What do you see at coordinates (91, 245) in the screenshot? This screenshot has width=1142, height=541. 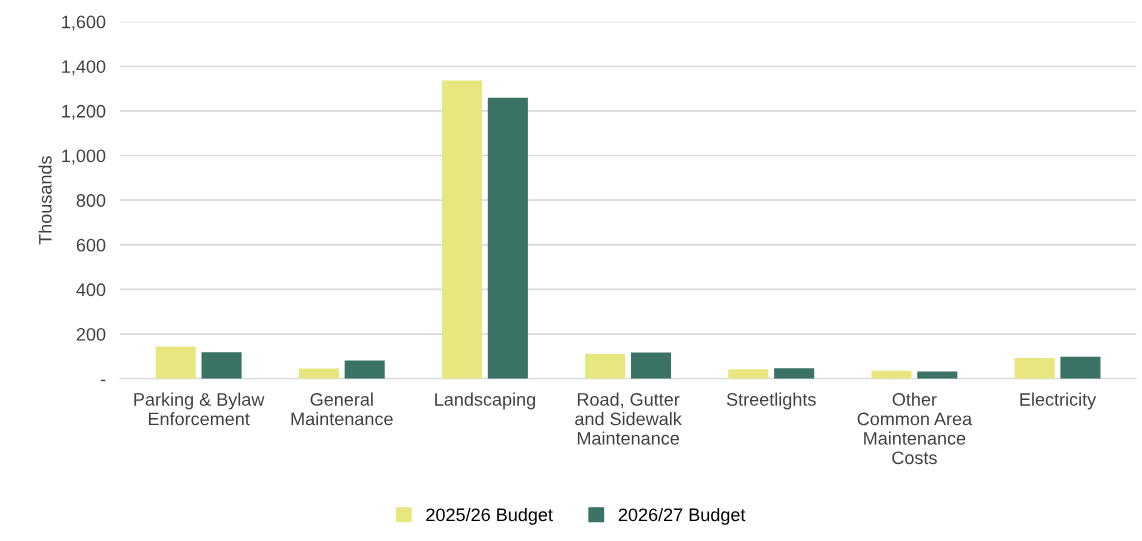 I see `y-tick-label: 600` at bounding box center [91, 245].